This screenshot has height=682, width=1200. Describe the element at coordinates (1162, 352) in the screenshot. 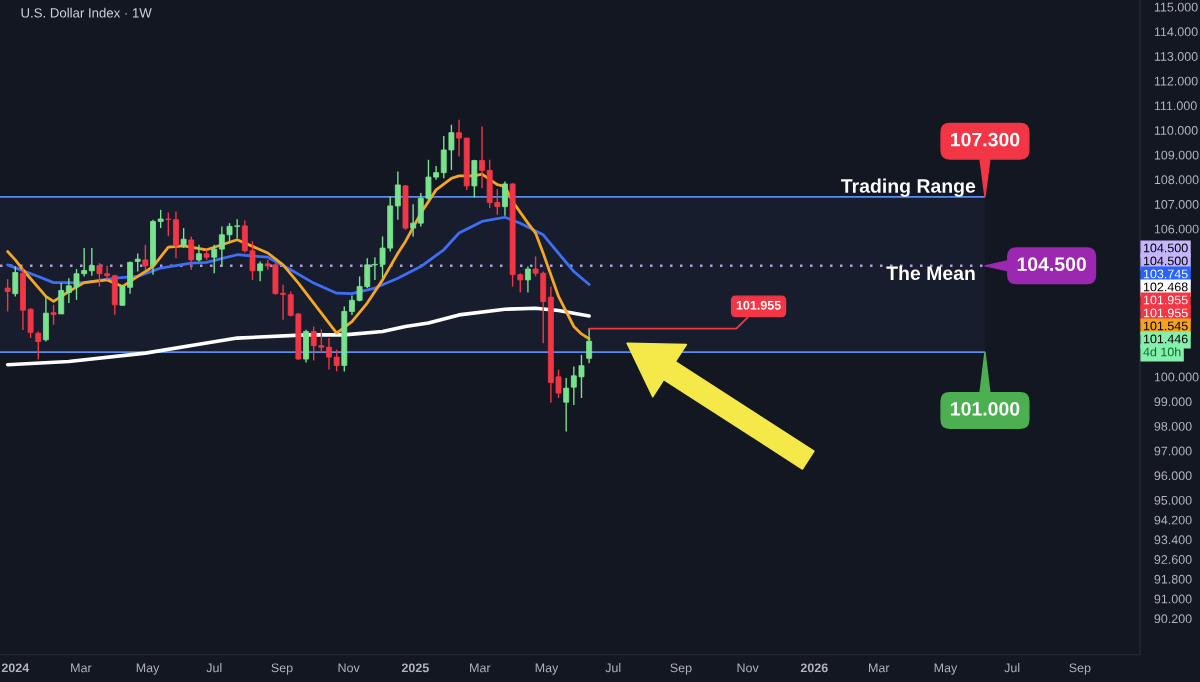

I see `text: 4d 10h` at that location.